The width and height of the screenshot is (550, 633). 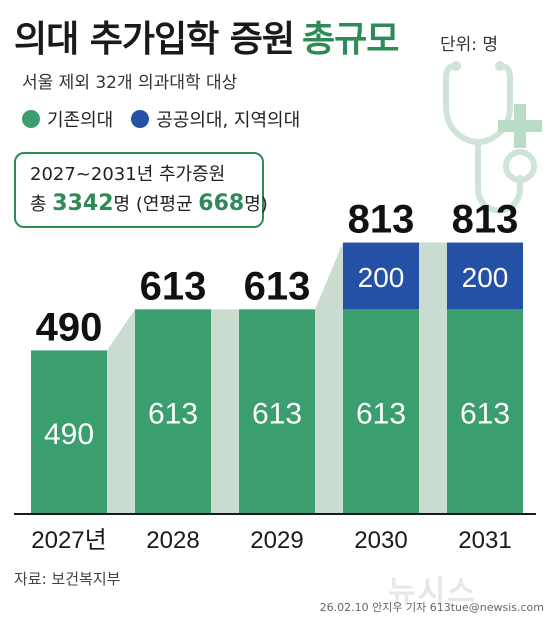 I want to click on summary-box: 2027~2031년 추가증원 총 3342명 (연평균 668명), so click(x=141, y=190).